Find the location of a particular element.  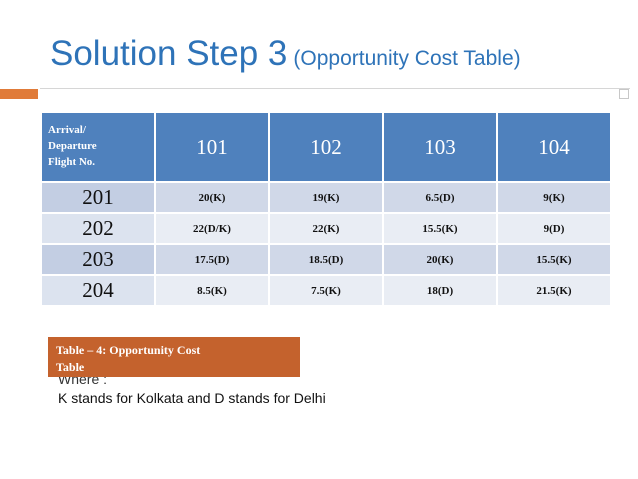

table-row: 201 20(K) 19(K) 6.5(D) 9(K) is located at coordinates (326, 197).